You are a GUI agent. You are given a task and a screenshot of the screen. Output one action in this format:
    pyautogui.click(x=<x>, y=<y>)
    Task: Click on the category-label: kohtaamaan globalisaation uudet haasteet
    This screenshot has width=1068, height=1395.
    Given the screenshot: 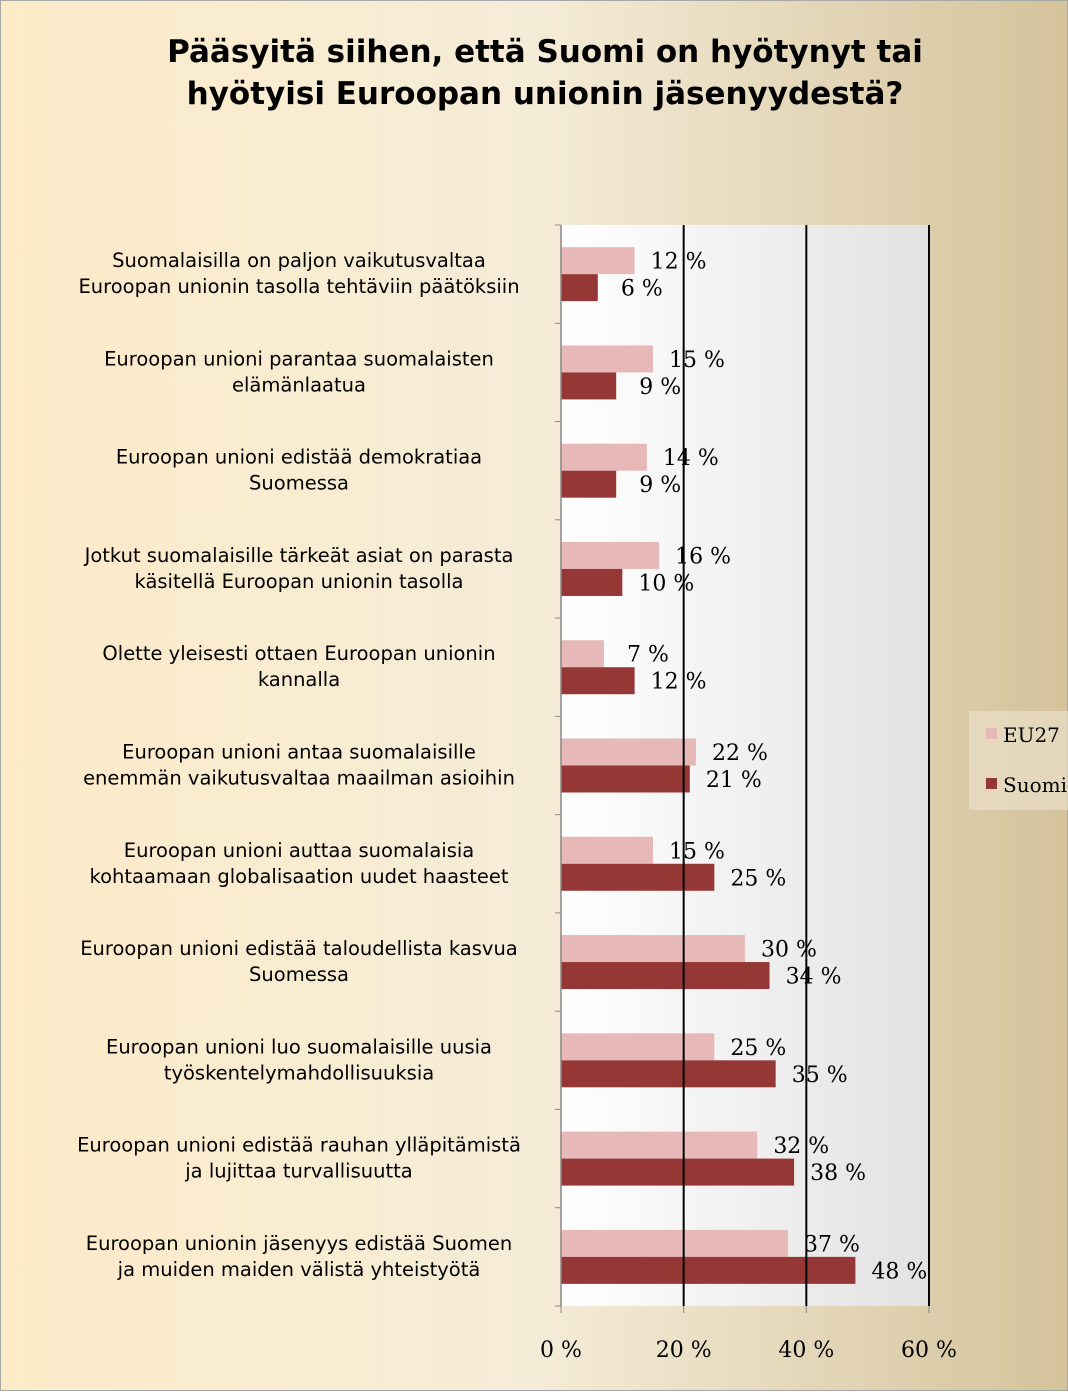 What is the action you would take?
    pyautogui.click(x=298, y=876)
    